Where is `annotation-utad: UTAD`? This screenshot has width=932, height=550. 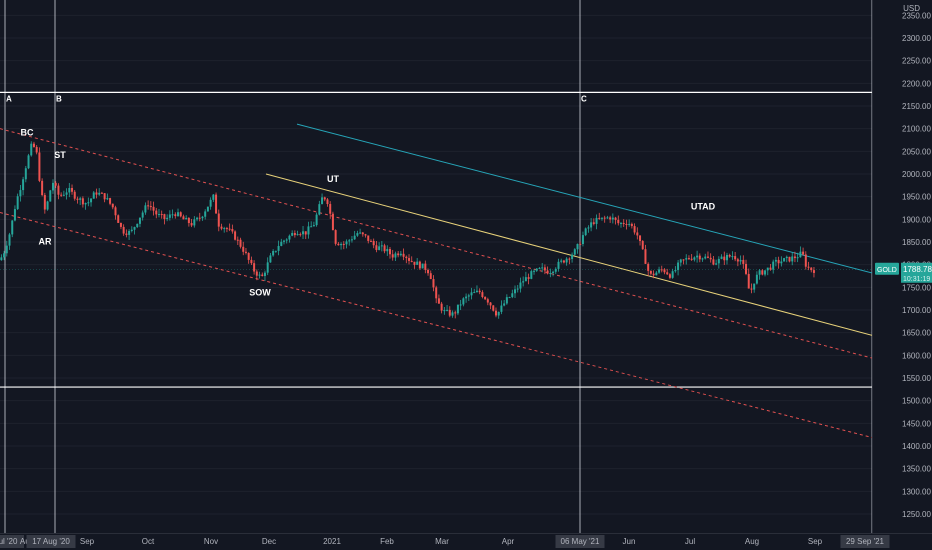
annotation-utad: UTAD is located at coordinates (703, 206).